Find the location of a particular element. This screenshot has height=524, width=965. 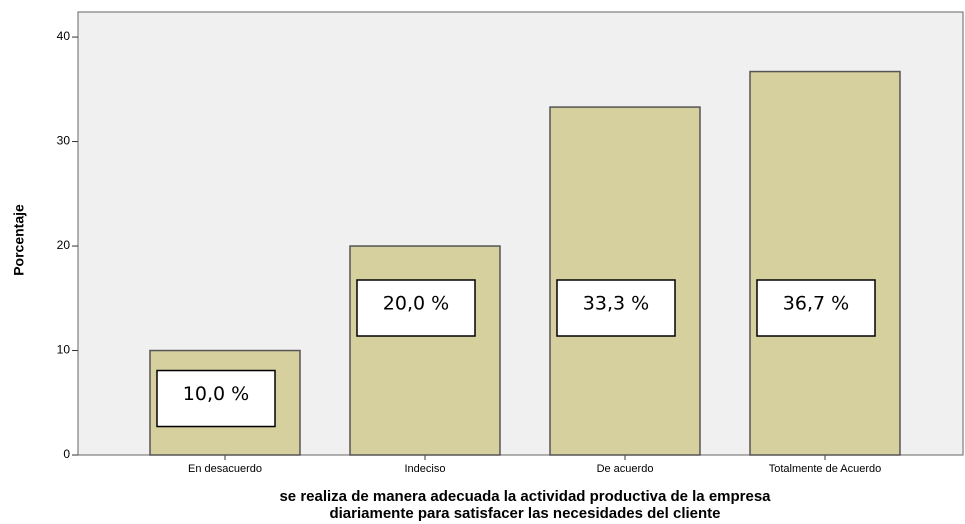

value-label: 10,0 % is located at coordinates (216, 394).